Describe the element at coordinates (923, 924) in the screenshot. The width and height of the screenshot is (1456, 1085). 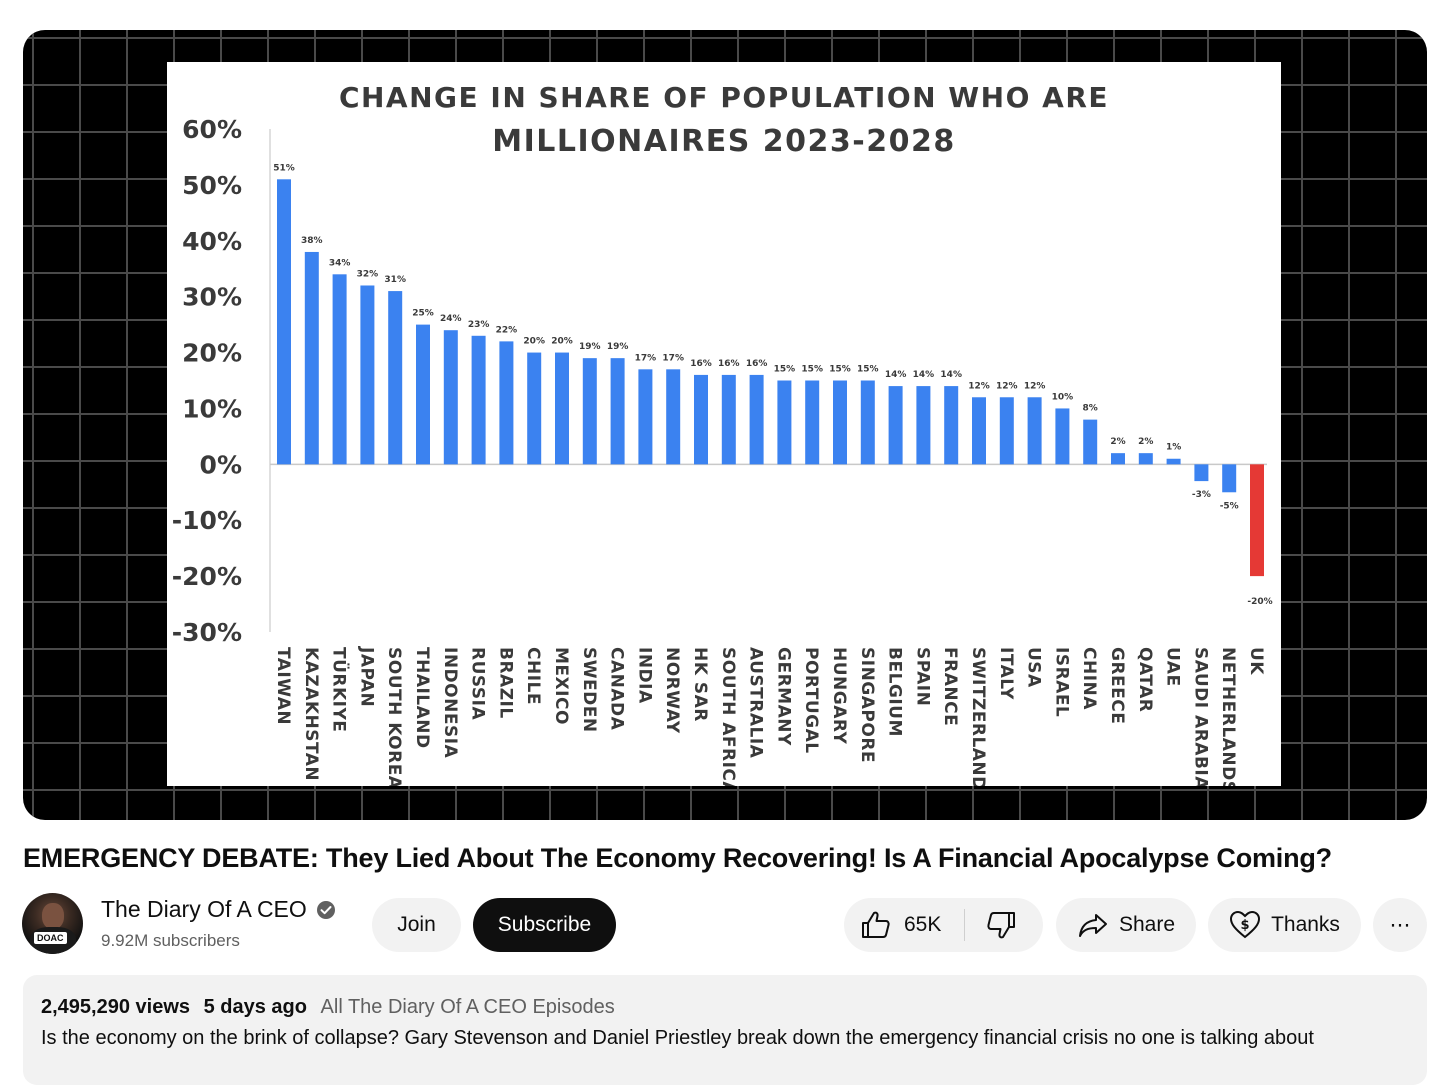
I see `like-count: 65K` at that location.